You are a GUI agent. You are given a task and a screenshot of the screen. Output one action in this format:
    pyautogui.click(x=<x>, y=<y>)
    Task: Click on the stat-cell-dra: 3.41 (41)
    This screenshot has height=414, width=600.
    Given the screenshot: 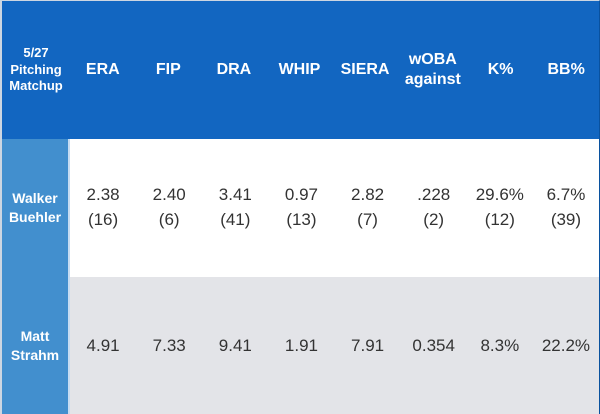 What is the action you would take?
    pyautogui.click(x=235, y=208)
    